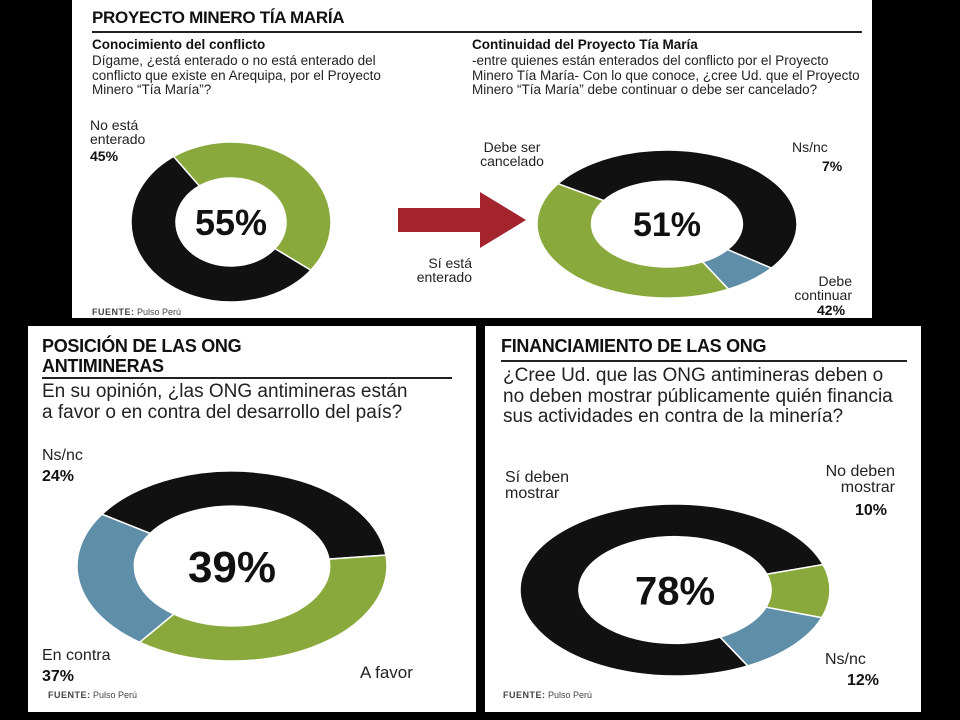 The image size is (960, 720). What do you see at coordinates (832, 166) in the screenshot?
I see `value-nsnc-top: 7%` at bounding box center [832, 166].